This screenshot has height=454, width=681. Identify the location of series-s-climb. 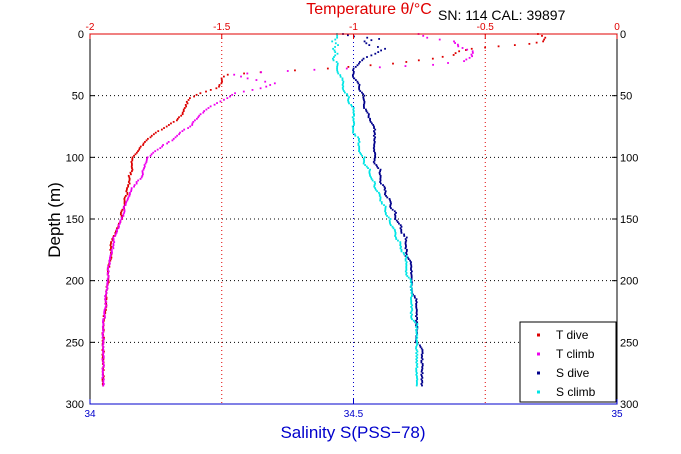
(375, 210).